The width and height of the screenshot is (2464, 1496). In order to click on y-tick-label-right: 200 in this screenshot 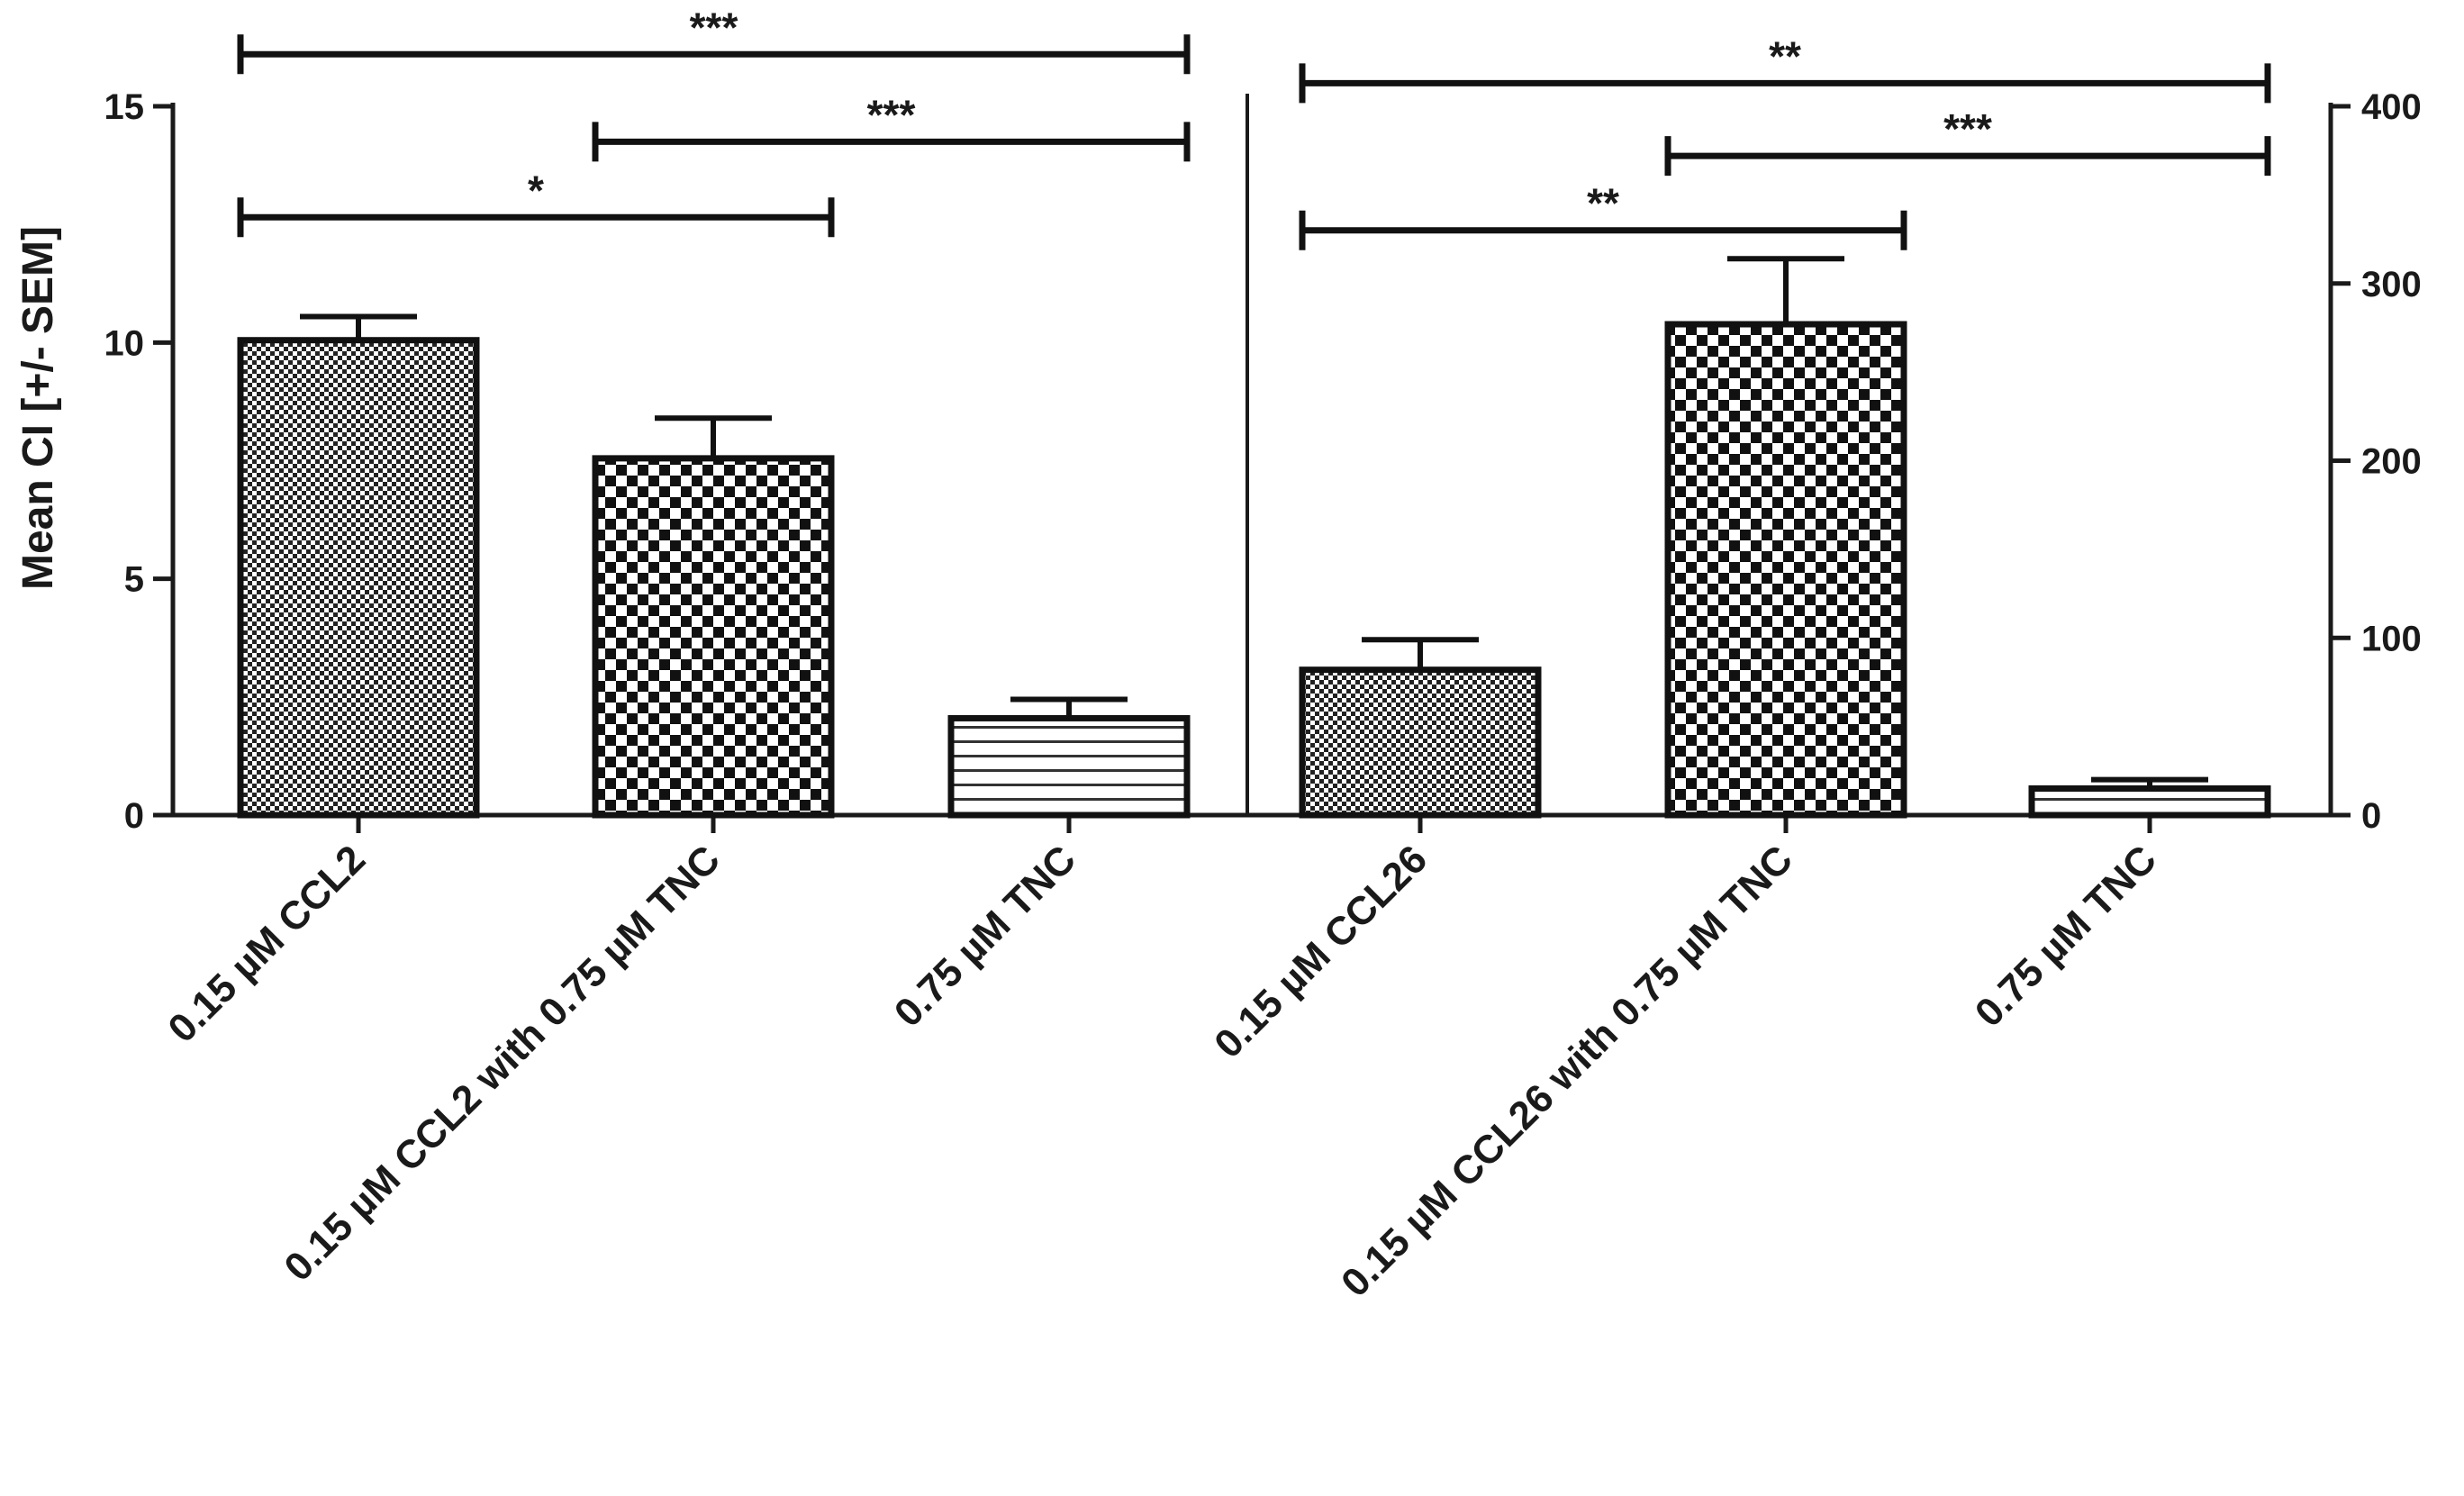, I will do `click(2391, 462)`.